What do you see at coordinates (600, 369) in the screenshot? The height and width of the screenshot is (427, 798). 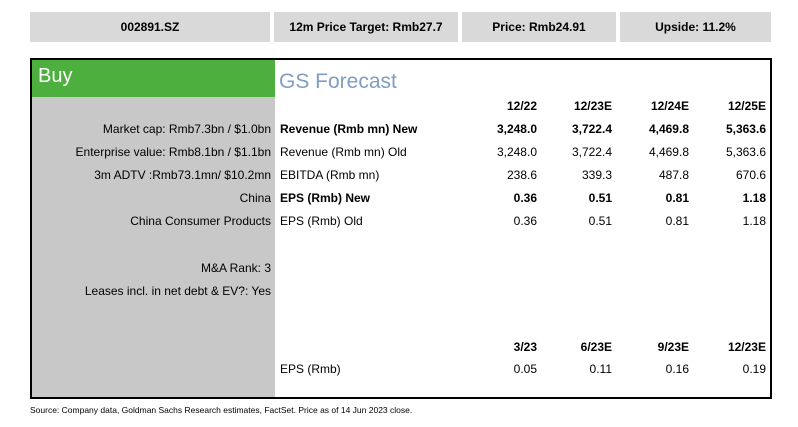 I see `cell: 0.11` at bounding box center [600, 369].